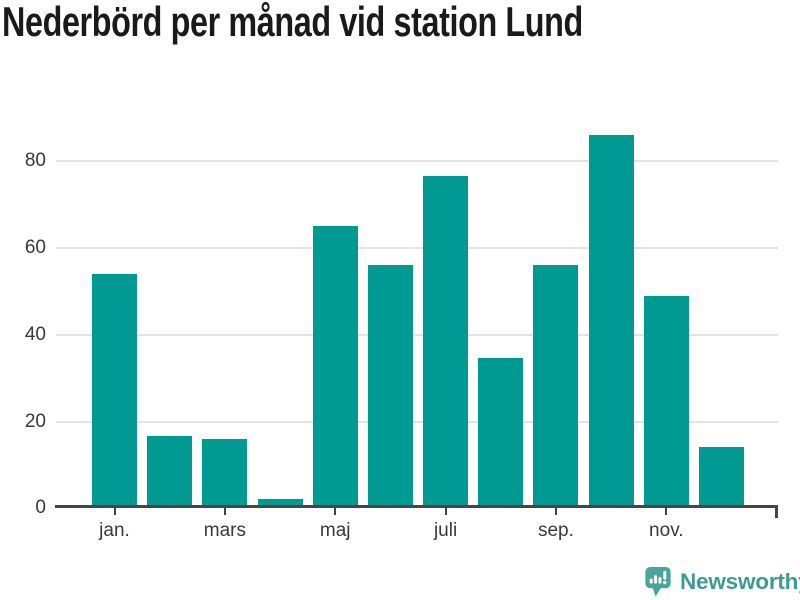  I want to click on x-tick-mars, so click(224, 511).